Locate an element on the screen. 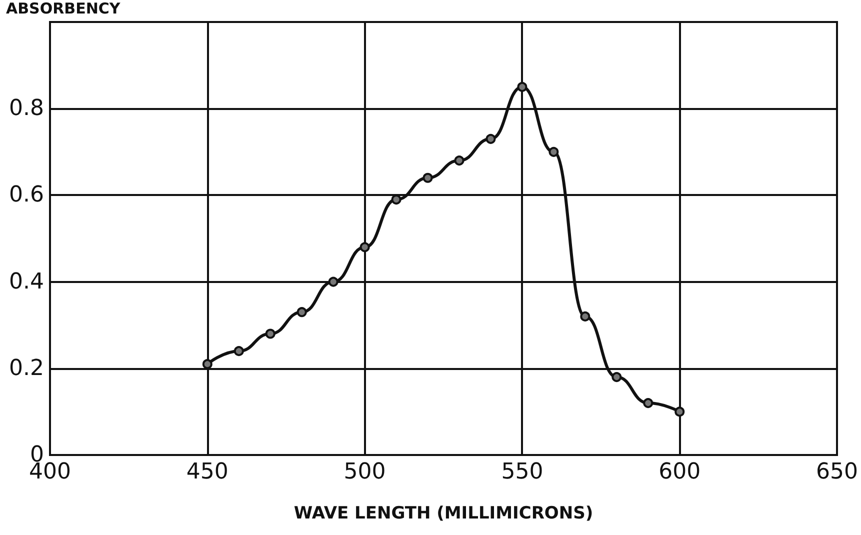 The image size is (861, 535). x-tick-label: 650 is located at coordinates (837, 472).